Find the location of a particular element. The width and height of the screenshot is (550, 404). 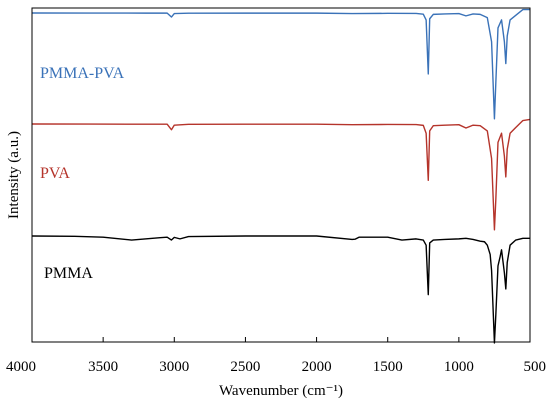

series-label-pmma: PMMA is located at coordinates (68, 273).